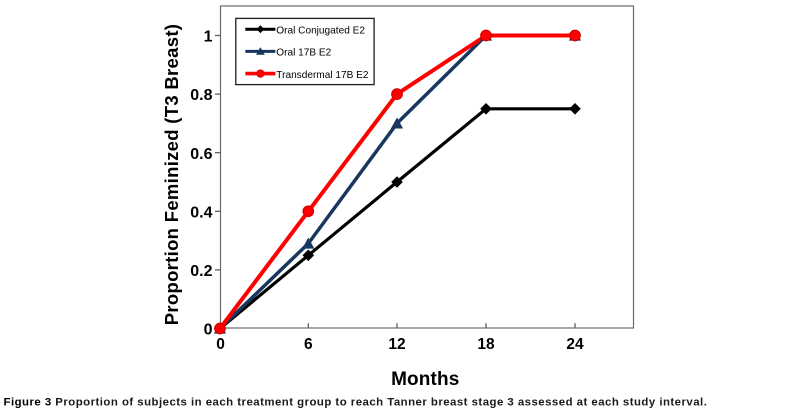 This screenshot has width=795, height=419. Describe the element at coordinates (208, 37) in the screenshot. I see `svg-text: 1` at that location.